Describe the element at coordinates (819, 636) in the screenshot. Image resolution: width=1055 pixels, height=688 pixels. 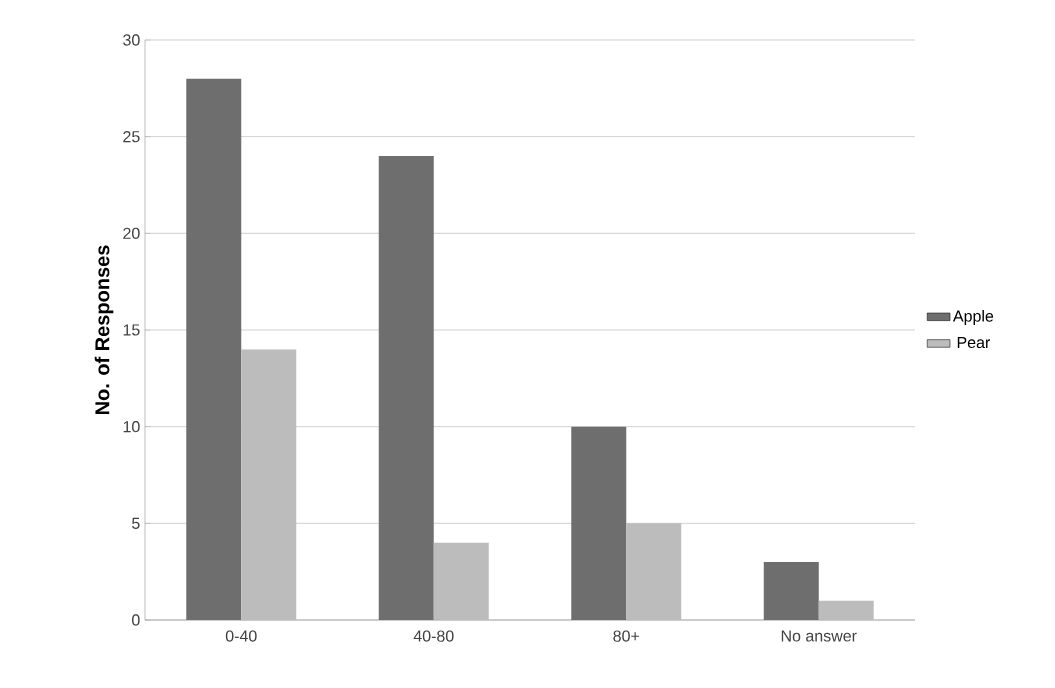
I see `x-tick-label: No answer` at that location.